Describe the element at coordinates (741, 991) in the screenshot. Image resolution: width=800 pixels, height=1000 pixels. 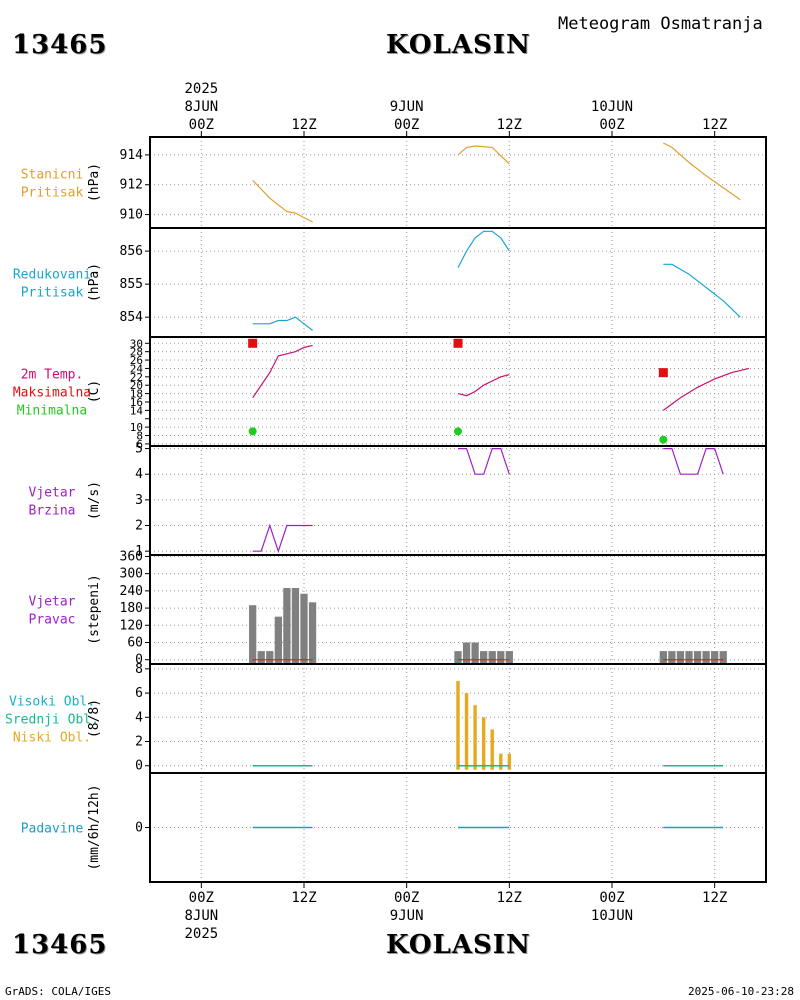
I see `timestamp-text: 2025-06-10-23:28` at that location.